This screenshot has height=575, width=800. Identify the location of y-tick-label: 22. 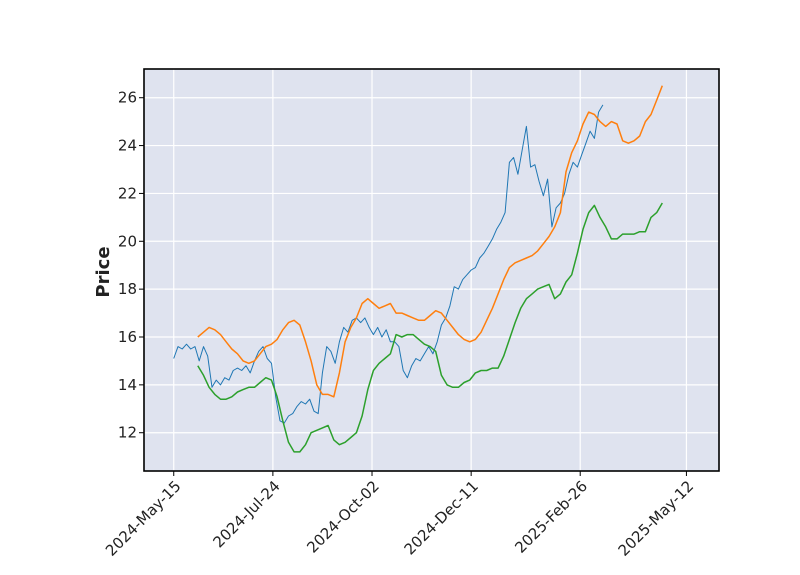
(127, 193).